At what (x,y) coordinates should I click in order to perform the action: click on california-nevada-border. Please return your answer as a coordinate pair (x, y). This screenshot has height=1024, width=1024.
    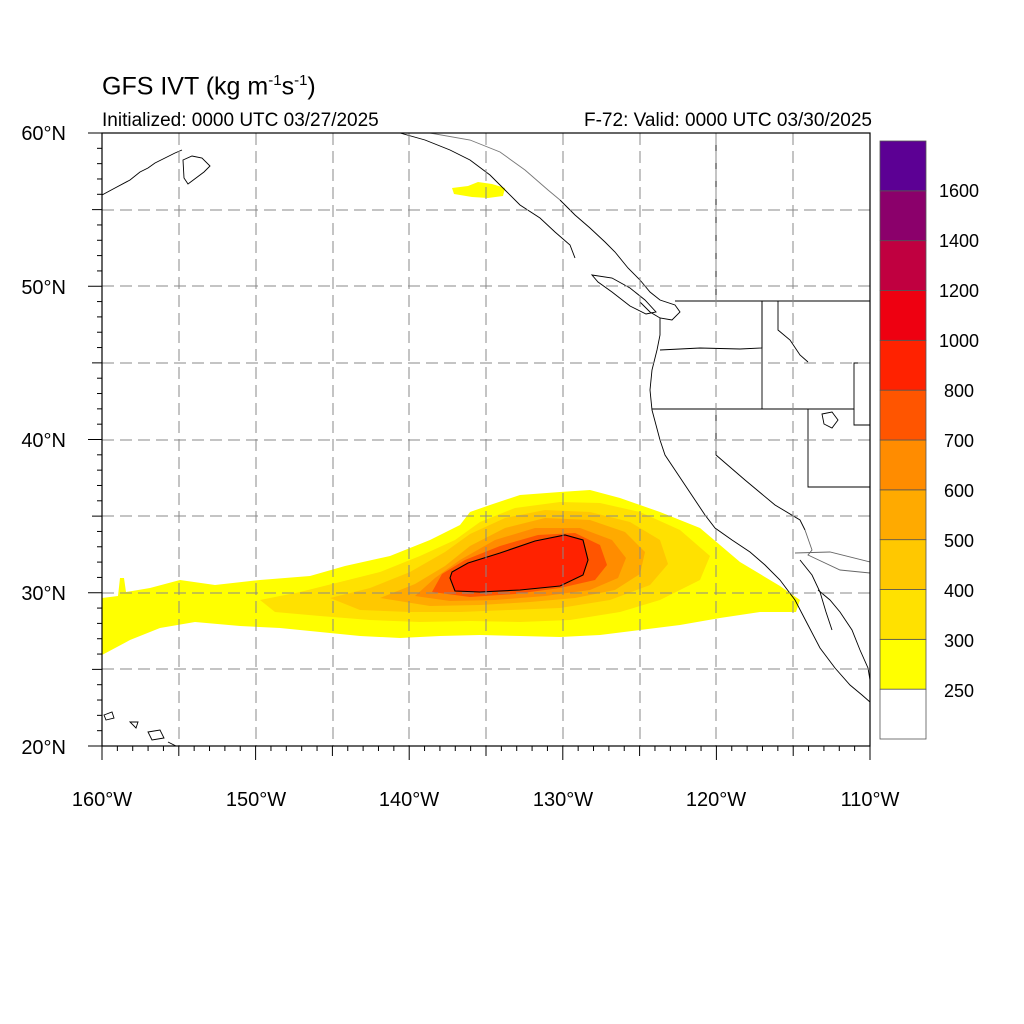
    Looking at the image, I should click on (760, 470).